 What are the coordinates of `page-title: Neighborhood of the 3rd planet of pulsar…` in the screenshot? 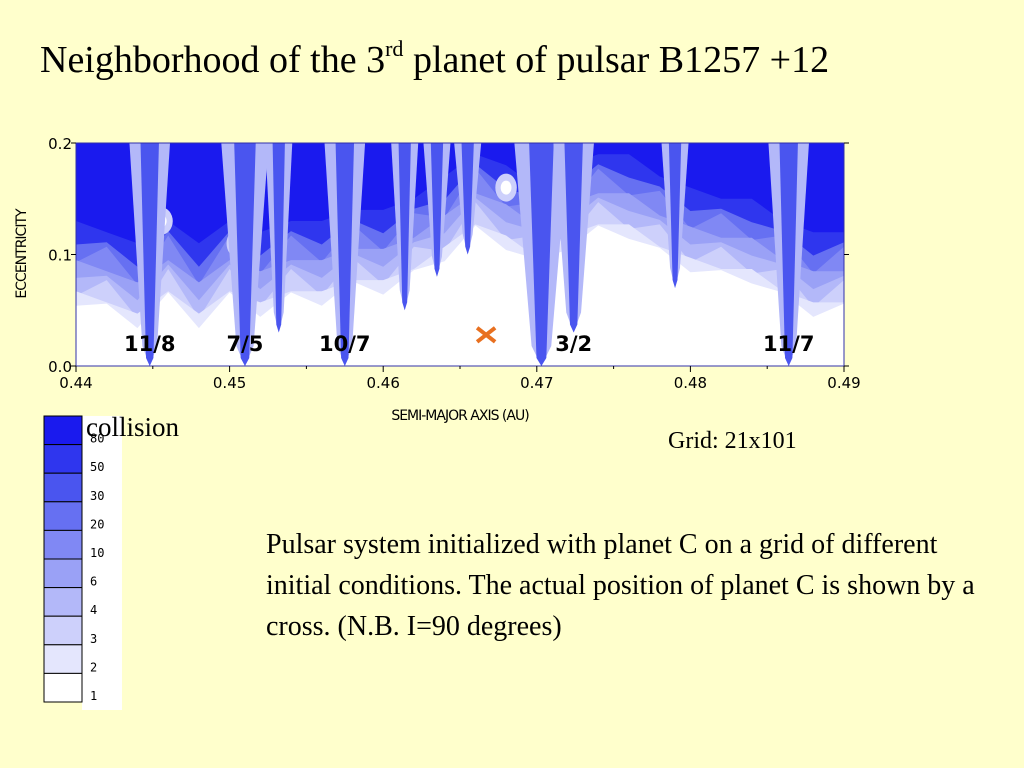 It's located at (434, 59).